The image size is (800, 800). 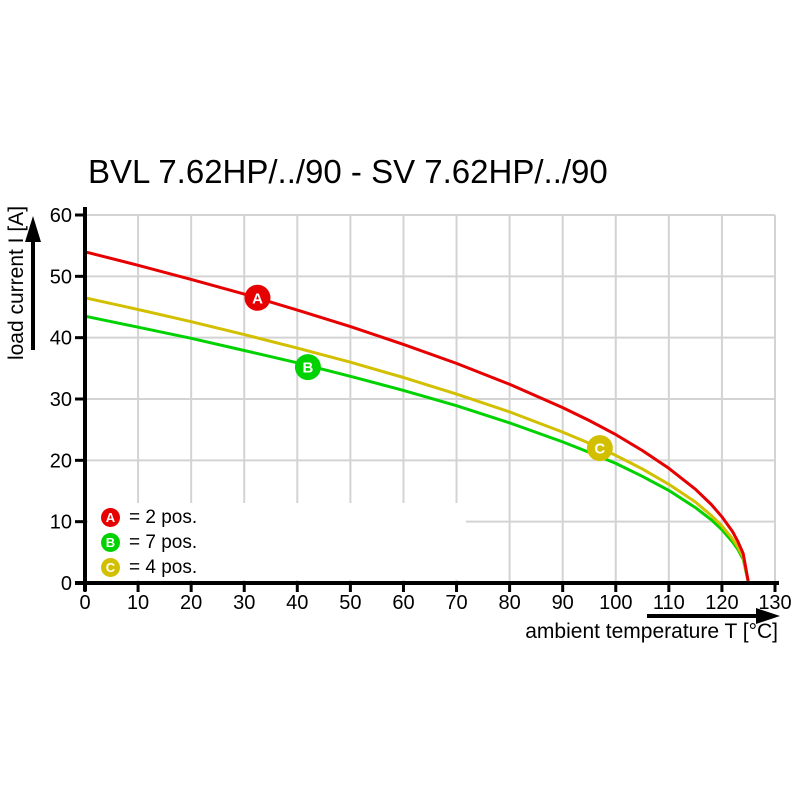 I want to click on marker-letter-a: A, so click(x=257, y=298).